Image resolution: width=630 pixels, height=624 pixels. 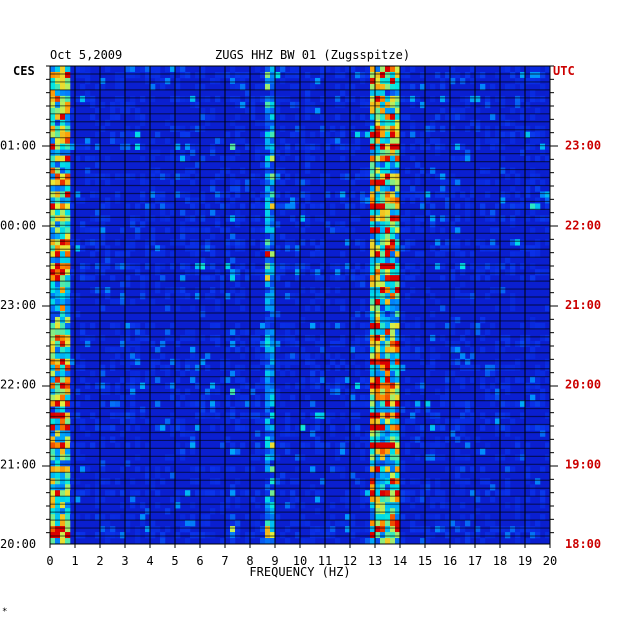 I want to click on x-tick-label: 11, so click(x=325, y=561).